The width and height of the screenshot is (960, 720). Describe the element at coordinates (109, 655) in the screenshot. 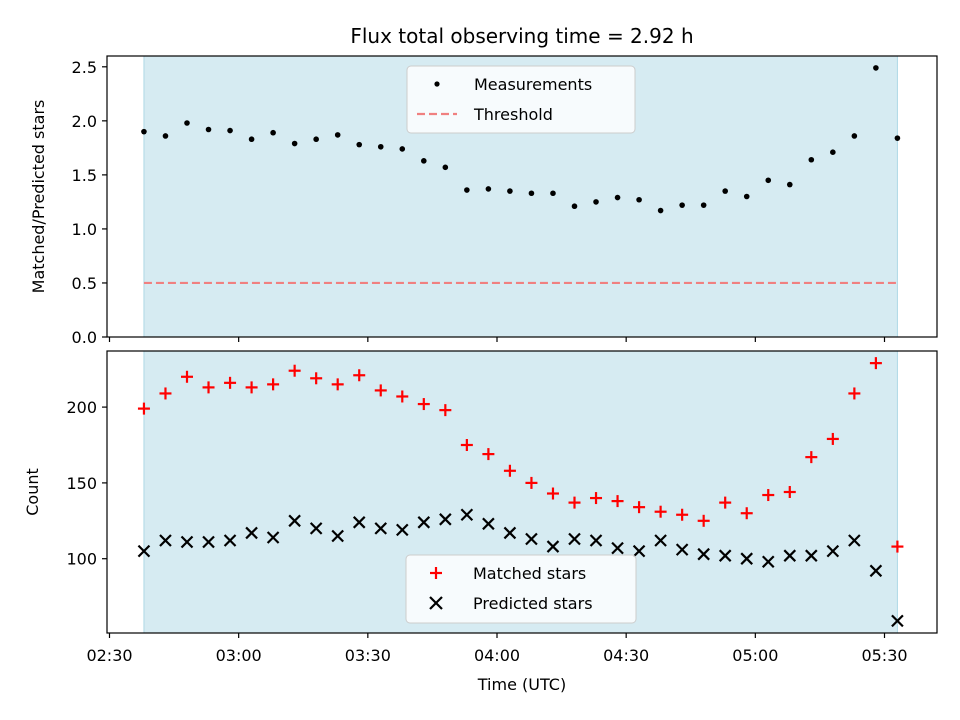

I see `bottom-x-tick-label: 02:30` at that location.